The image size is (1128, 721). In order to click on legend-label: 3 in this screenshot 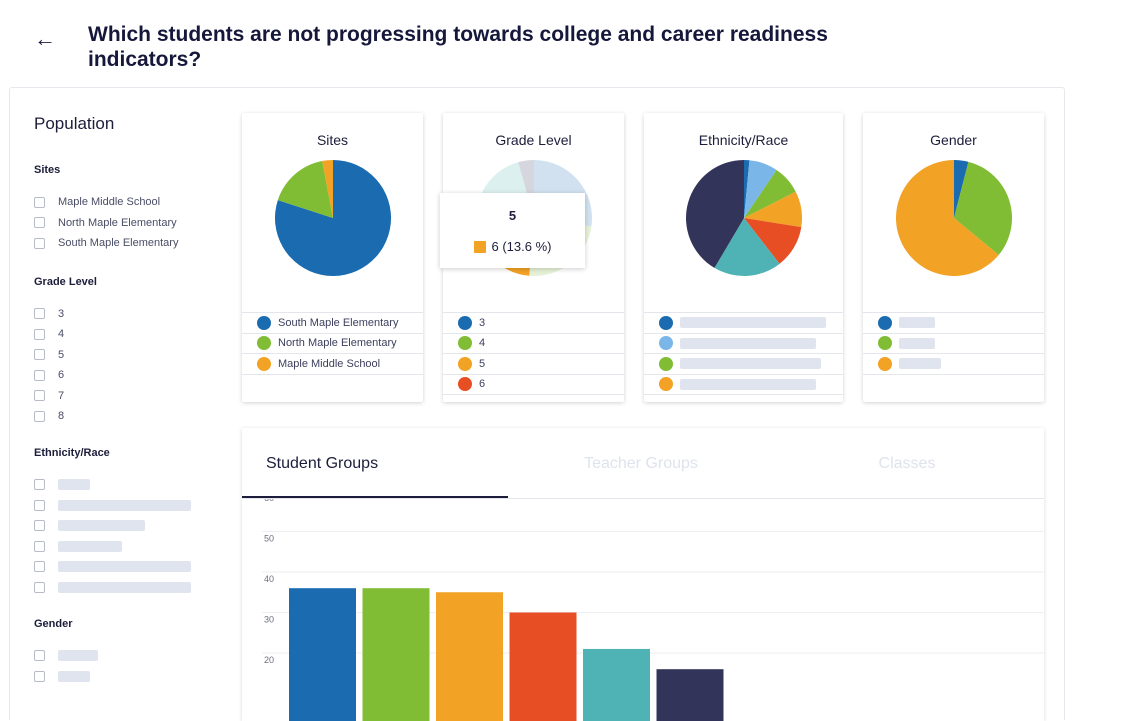, I will do `click(482, 323)`.